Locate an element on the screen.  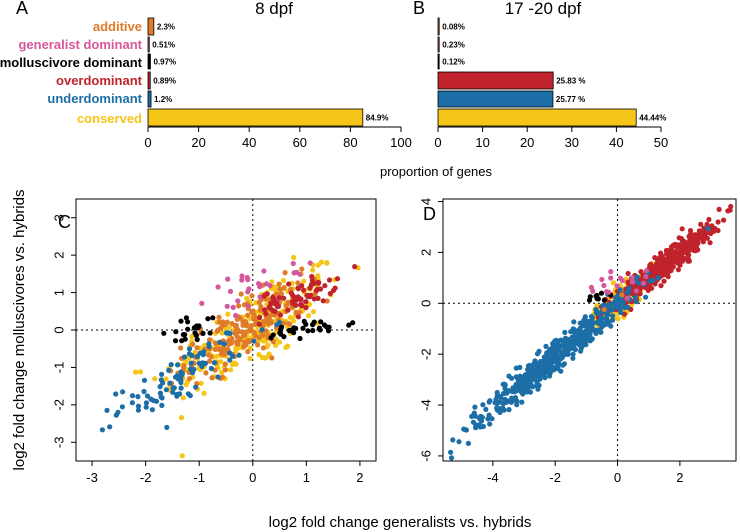
y-tick-label: -2 is located at coordinates (425, 354).